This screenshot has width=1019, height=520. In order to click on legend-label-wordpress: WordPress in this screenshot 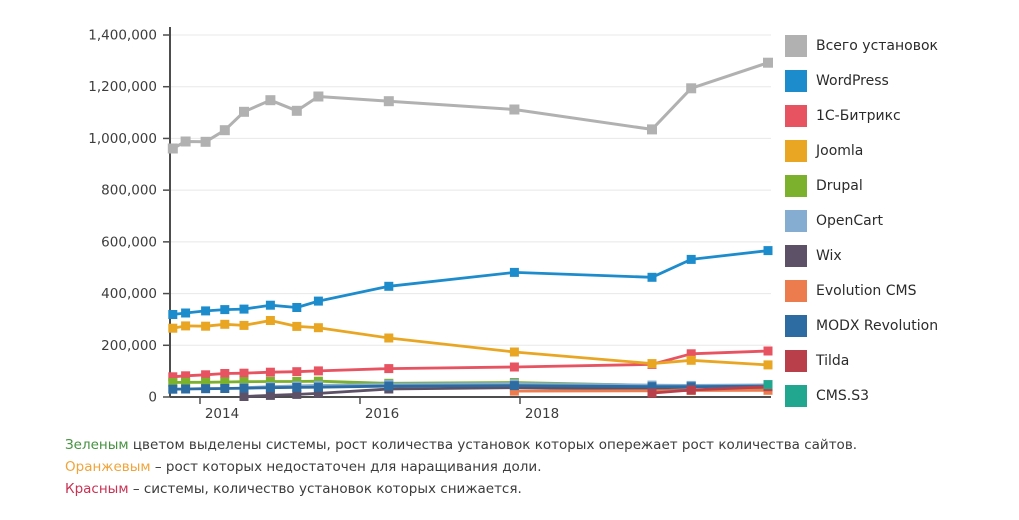, I will do `click(852, 81)`.